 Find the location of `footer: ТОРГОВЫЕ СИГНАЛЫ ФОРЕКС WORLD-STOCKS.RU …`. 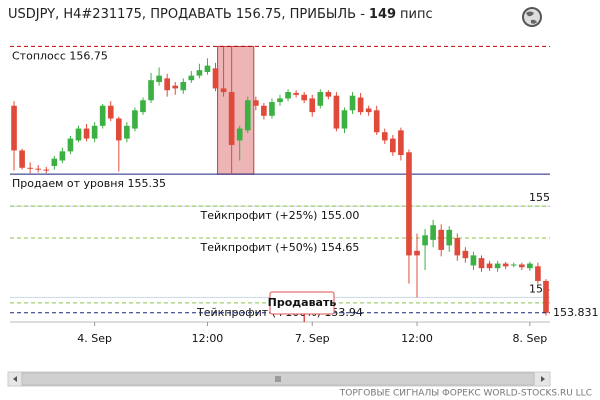

footer: ТОРГОВЫЕ СИГНАЛЫ ФОРЕКС WORLD-STOCKS.RU … is located at coordinates (465, 394).